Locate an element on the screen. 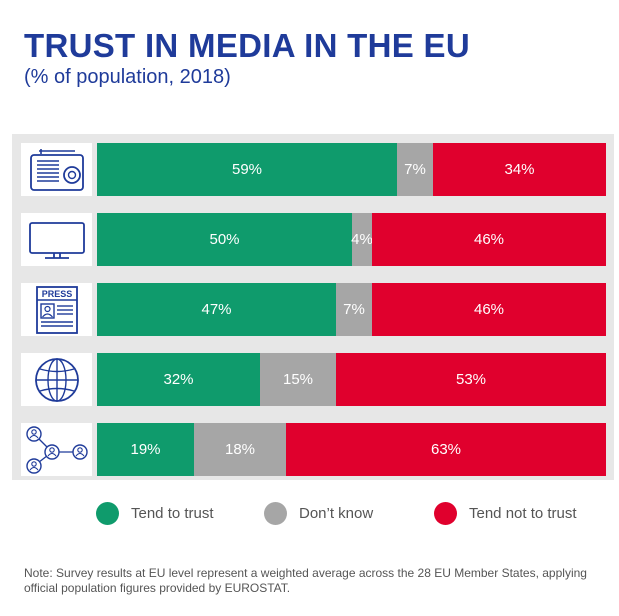 The width and height of the screenshot is (619, 616). data-label: 34% is located at coordinates (519, 169).